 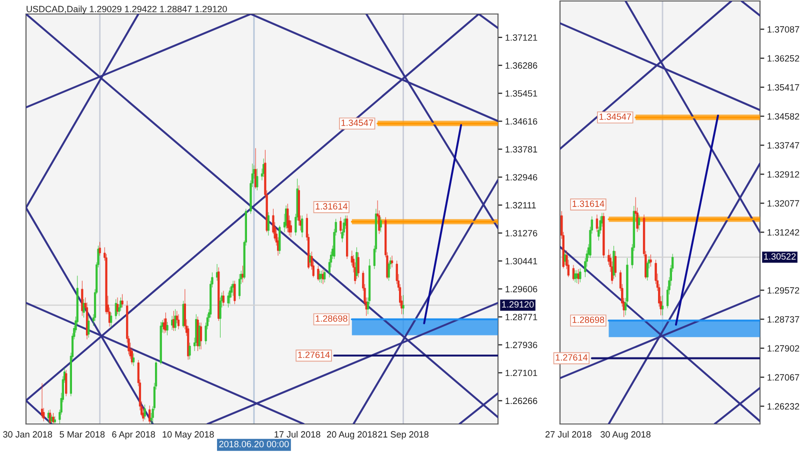 What do you see at coordinates (297, 434) in the screenshot?
I see `x-tick-label: 17 Jul 2018` at bounding box center [297, 434].